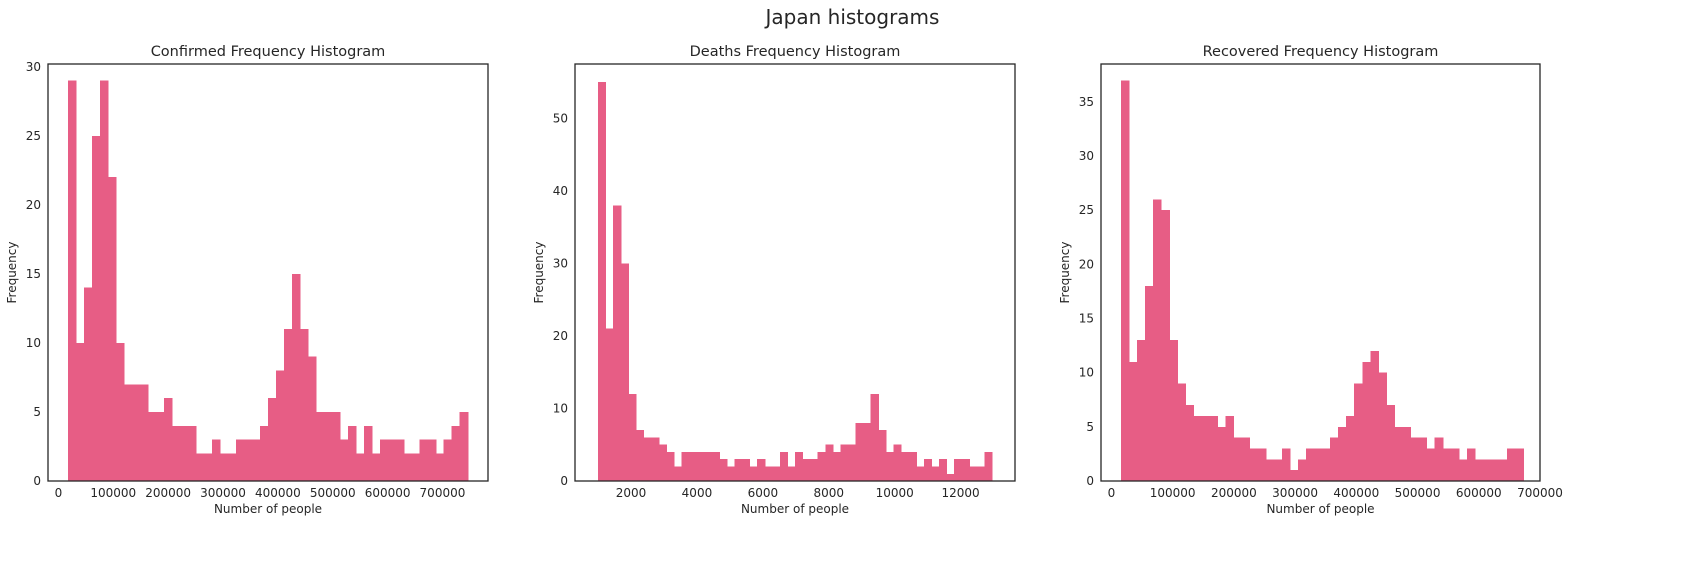 This screenshot has width=1705, height=571. What do you see at coordinates (443, 493) in the screenshot?
I see `confirmed-xtick-label: 700000` at bounding box center [443, 493].